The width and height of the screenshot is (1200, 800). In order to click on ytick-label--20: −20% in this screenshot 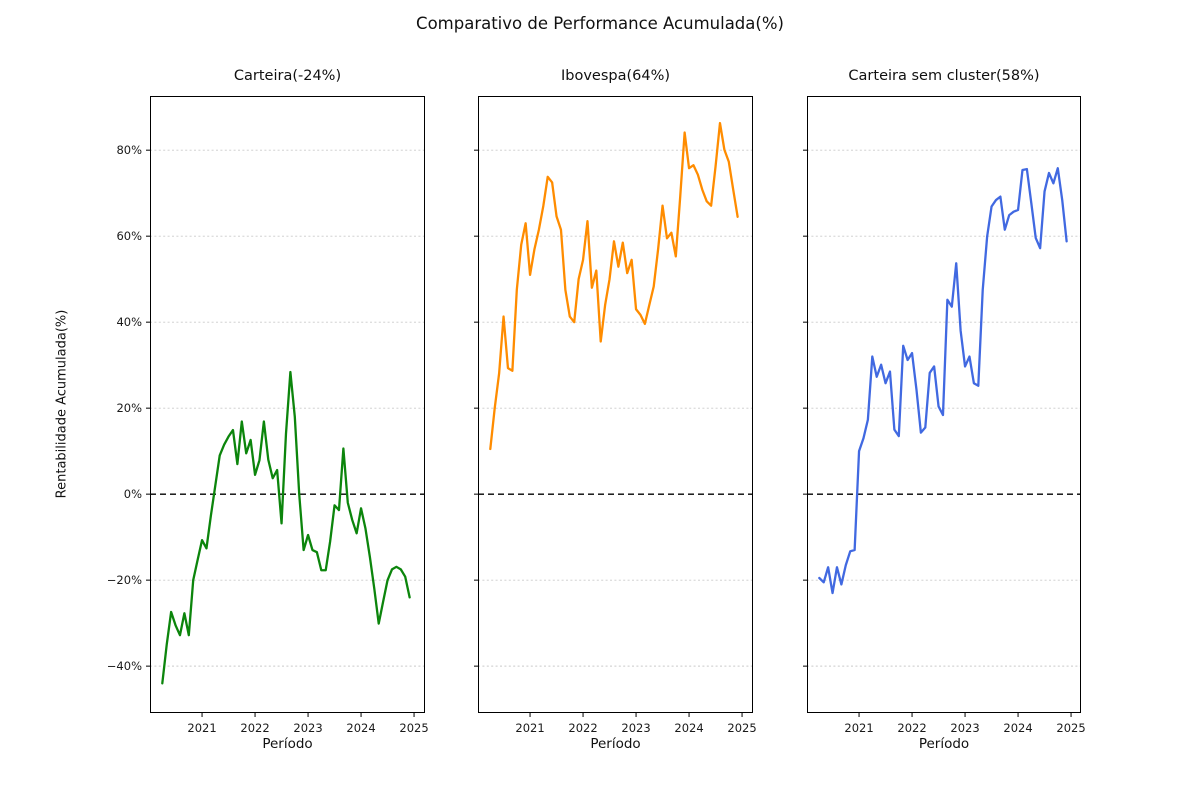, I will do `click(124, 580)`.